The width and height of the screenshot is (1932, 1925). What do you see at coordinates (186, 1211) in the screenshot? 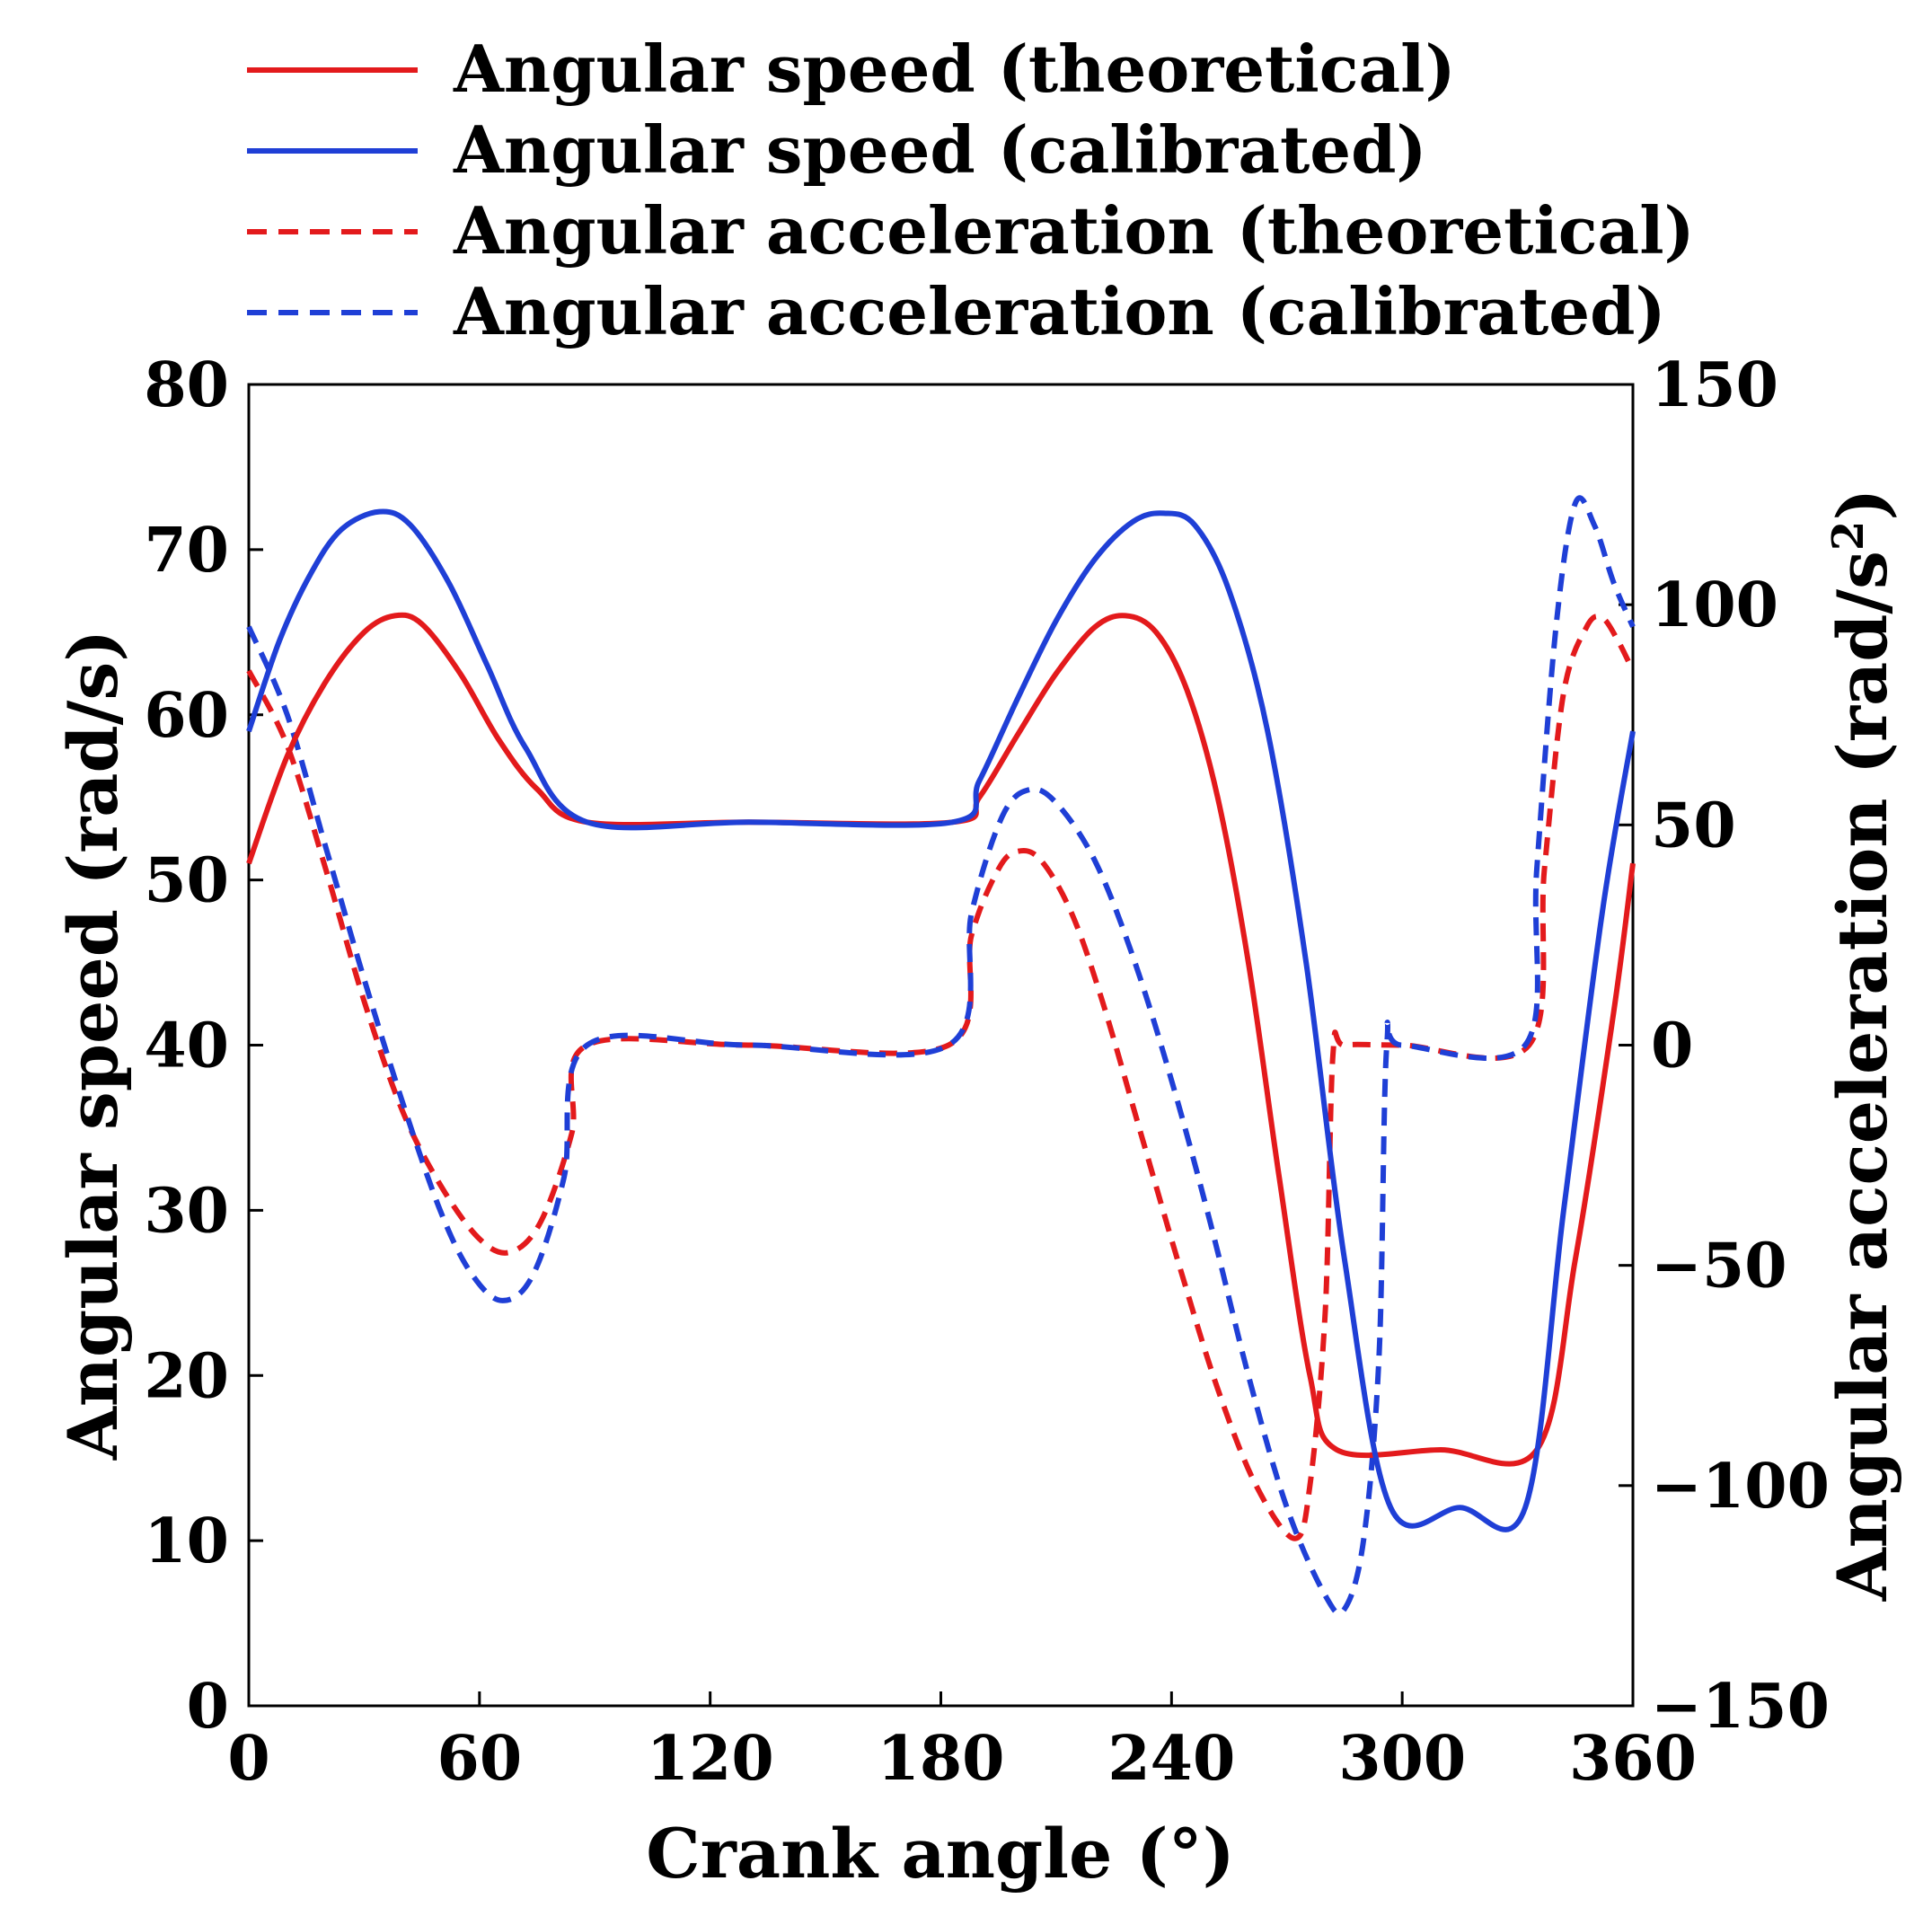
I see `y-tick-label: 30` at bounding box center [186, 1211].